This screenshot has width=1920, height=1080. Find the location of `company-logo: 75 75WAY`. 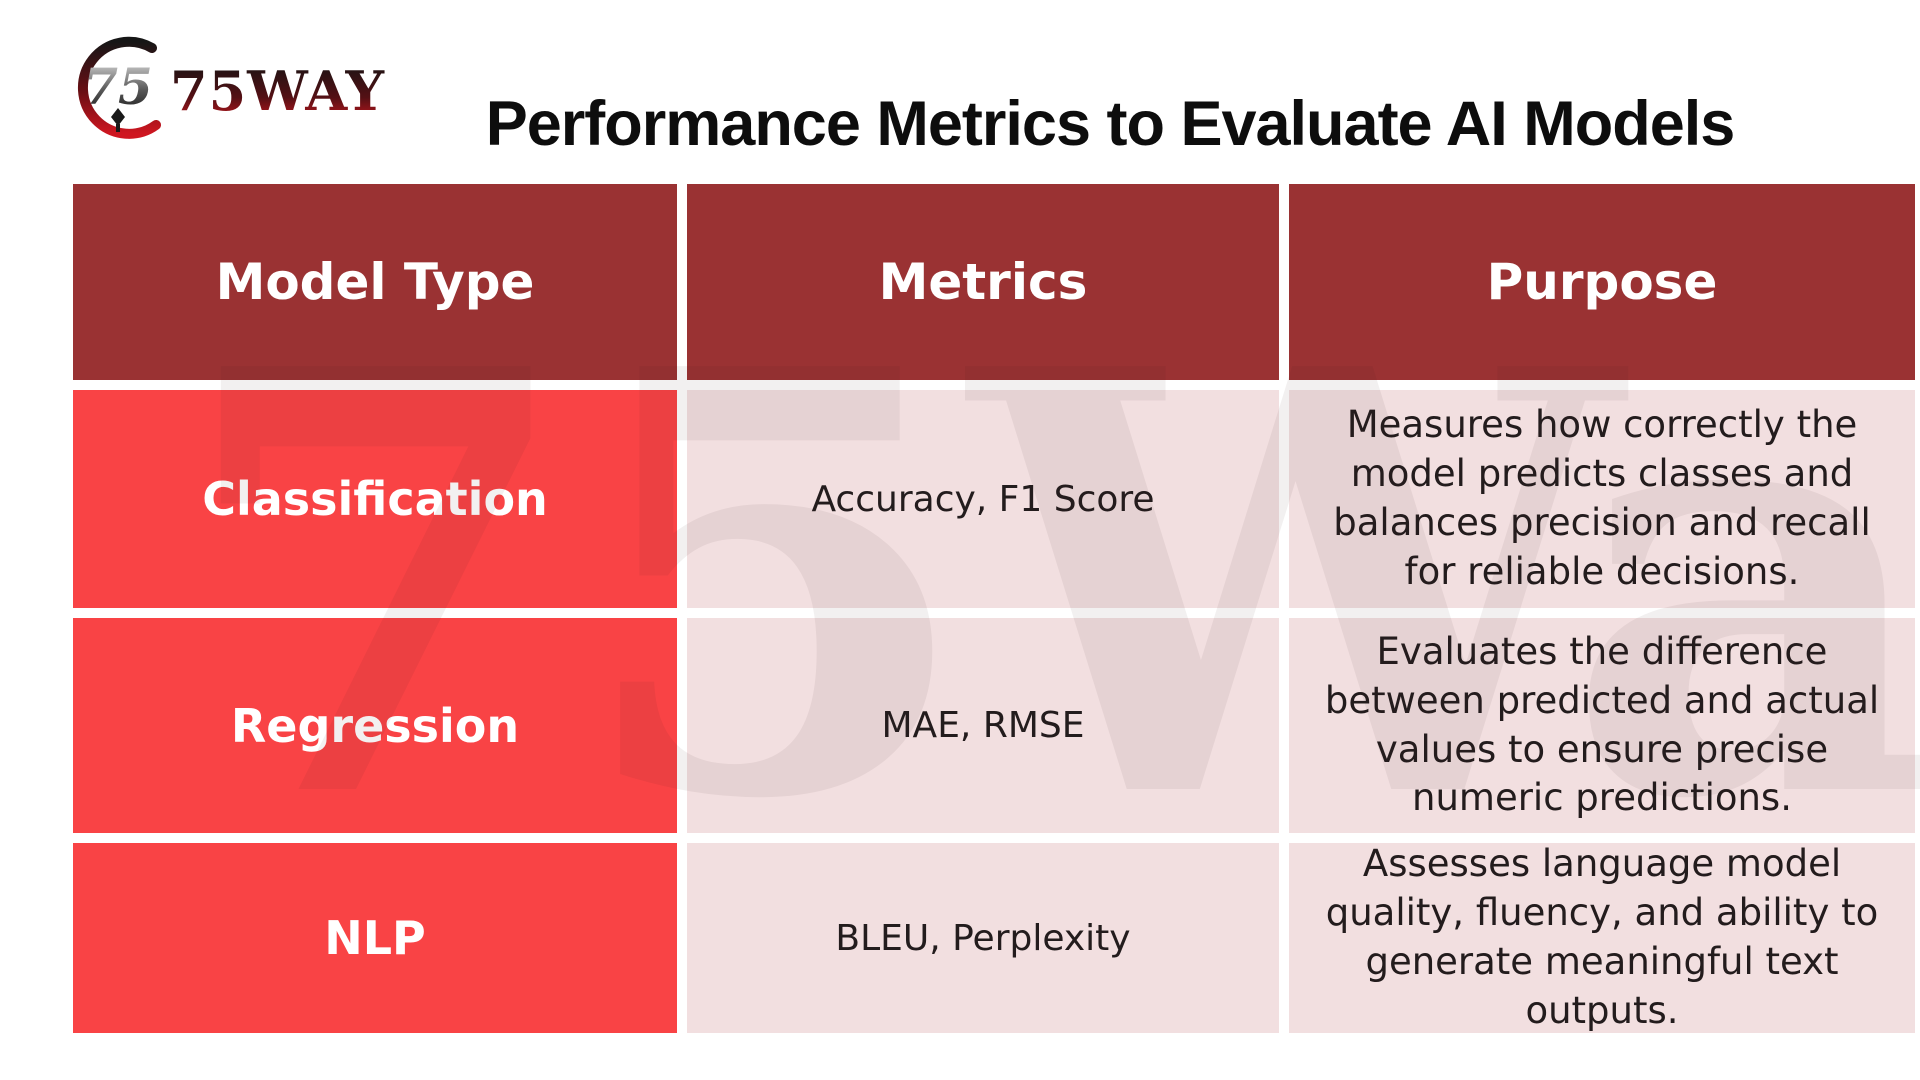

company-logo: 75 75WAY is located at coordinates (241, 87).